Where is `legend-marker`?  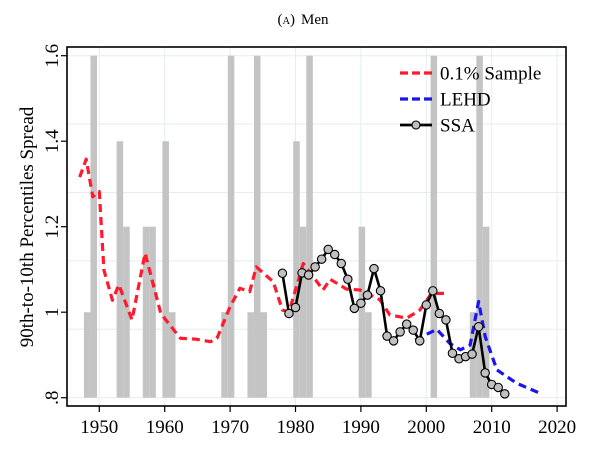
legend-marker is located at coordinates (416, 125).